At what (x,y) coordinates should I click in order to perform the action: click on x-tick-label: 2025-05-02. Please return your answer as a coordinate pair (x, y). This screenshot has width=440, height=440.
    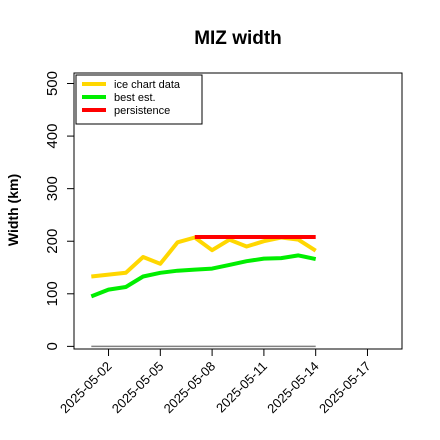
    Looking at the image, I should click on (86, 388).